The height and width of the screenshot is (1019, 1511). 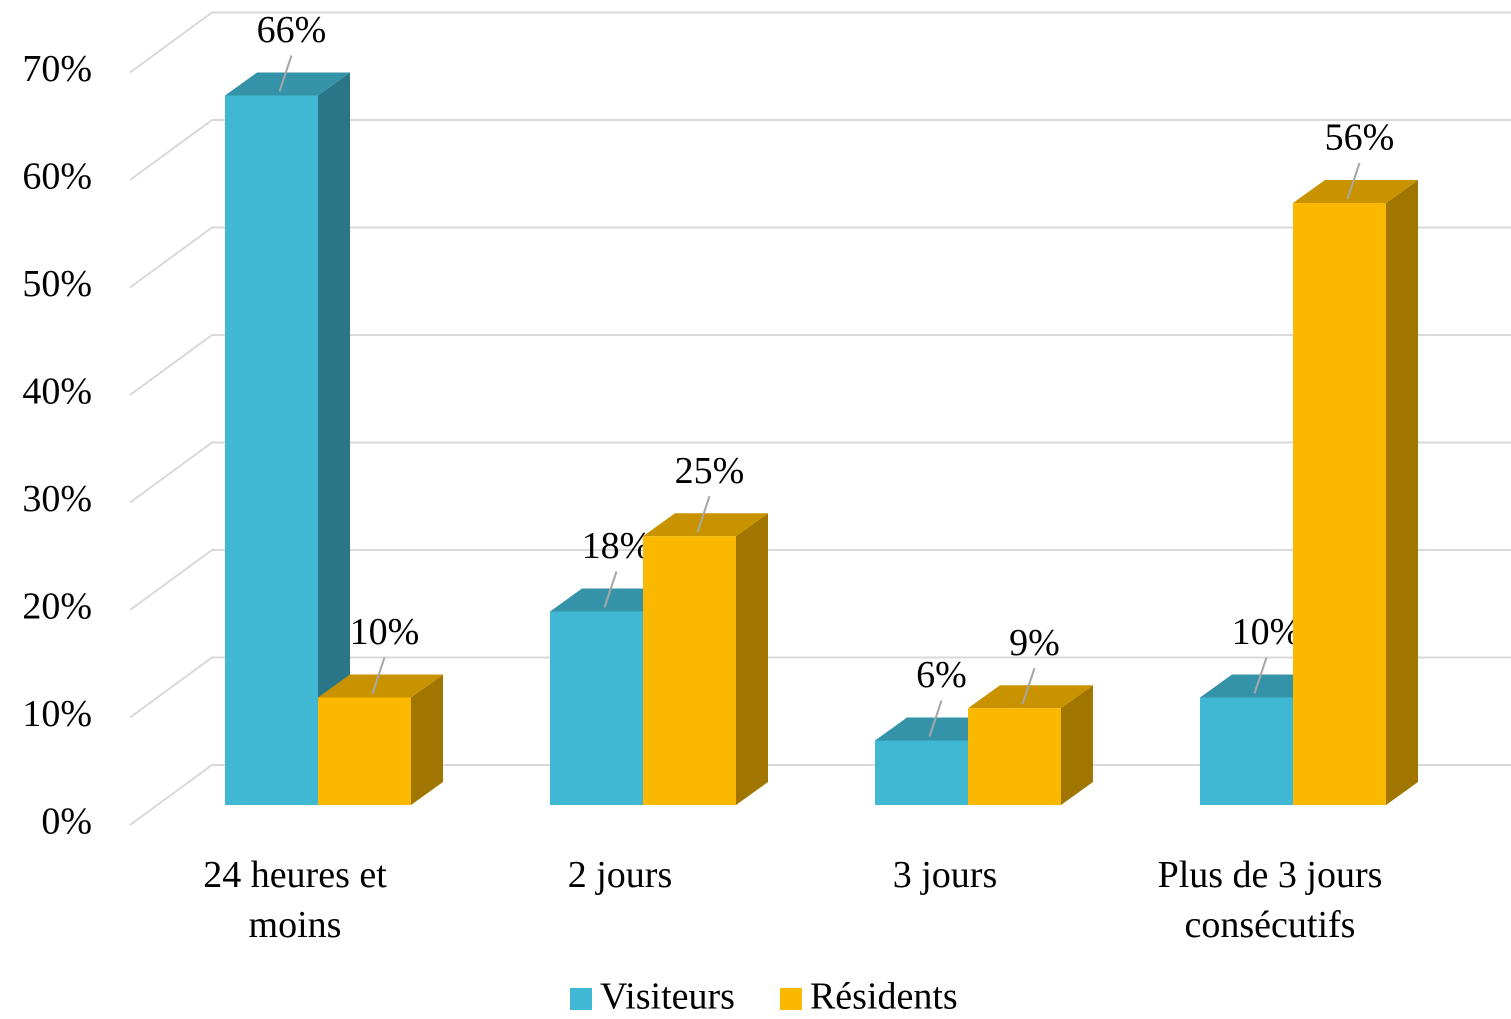 What do you see at coordinates (57, 284) in the screenshot?
I see `y-tick-label: 50%` at bounding box center [57, 284].